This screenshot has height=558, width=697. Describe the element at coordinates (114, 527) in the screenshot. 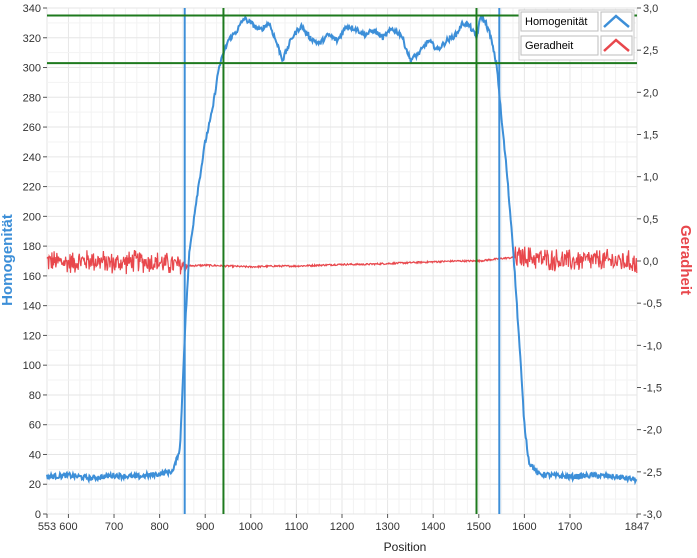

I see `x-tick-label: 700` at that location.